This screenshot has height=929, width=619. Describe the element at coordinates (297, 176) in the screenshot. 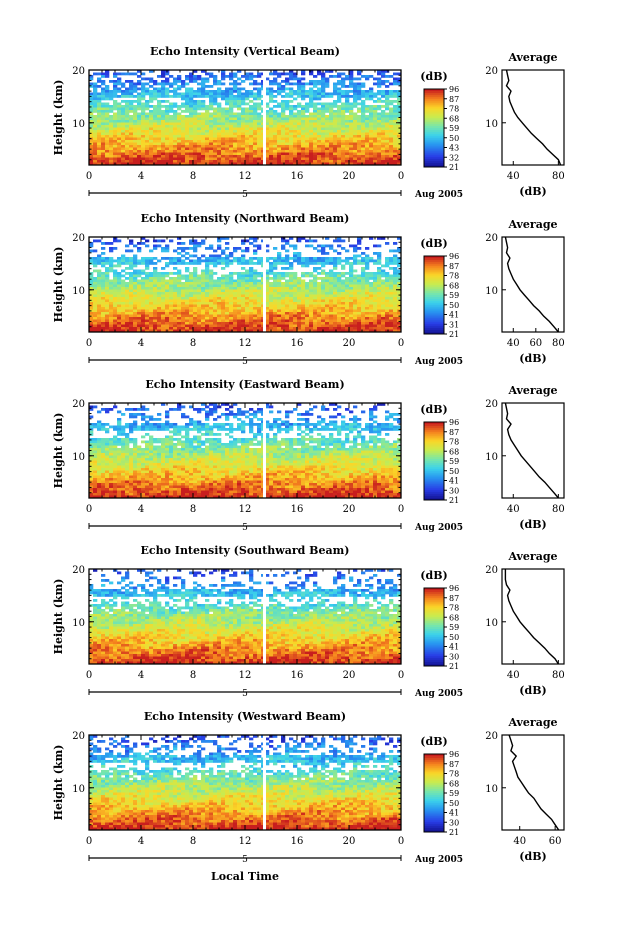

I see `x-tick-label: 16` at that location.